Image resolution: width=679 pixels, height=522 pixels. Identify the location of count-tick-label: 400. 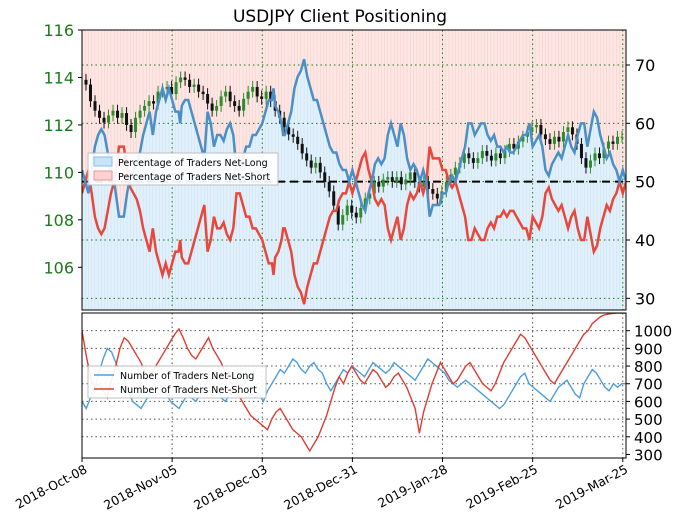
(648, 438).